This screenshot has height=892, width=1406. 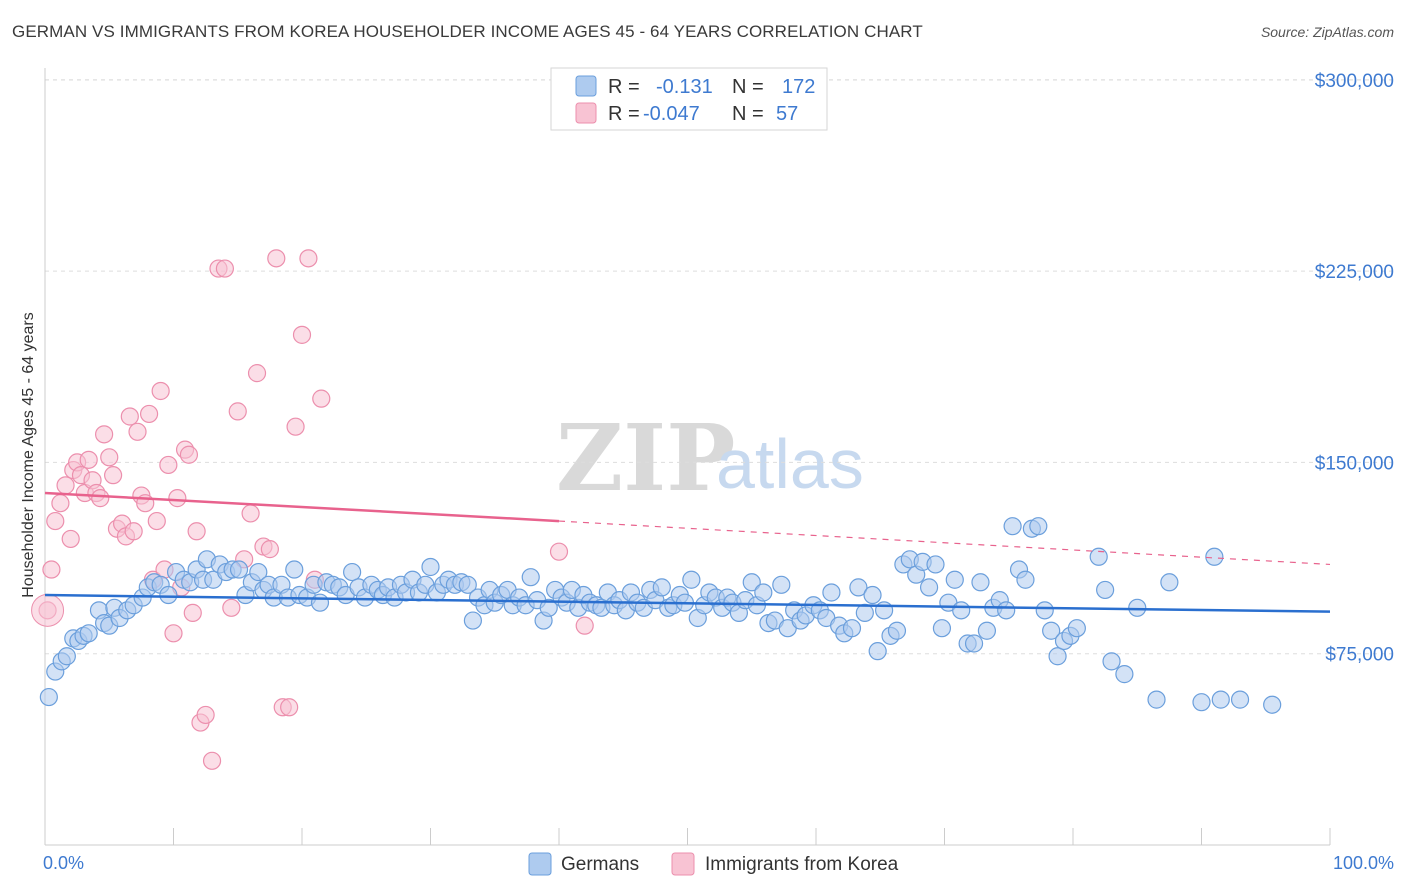 What do you see at coordinates (28, 455) in the screenshot?
I see `y-axis-label: Householder Income Ages 45 - 64 years` at bounding box center [28, 455].